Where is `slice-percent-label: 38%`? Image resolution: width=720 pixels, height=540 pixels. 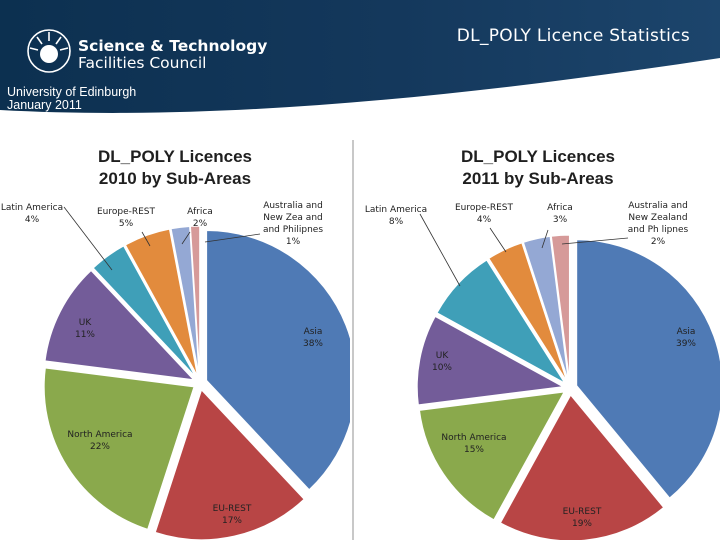
slice-percent-label: 38% is located at coordinates (313, 344).